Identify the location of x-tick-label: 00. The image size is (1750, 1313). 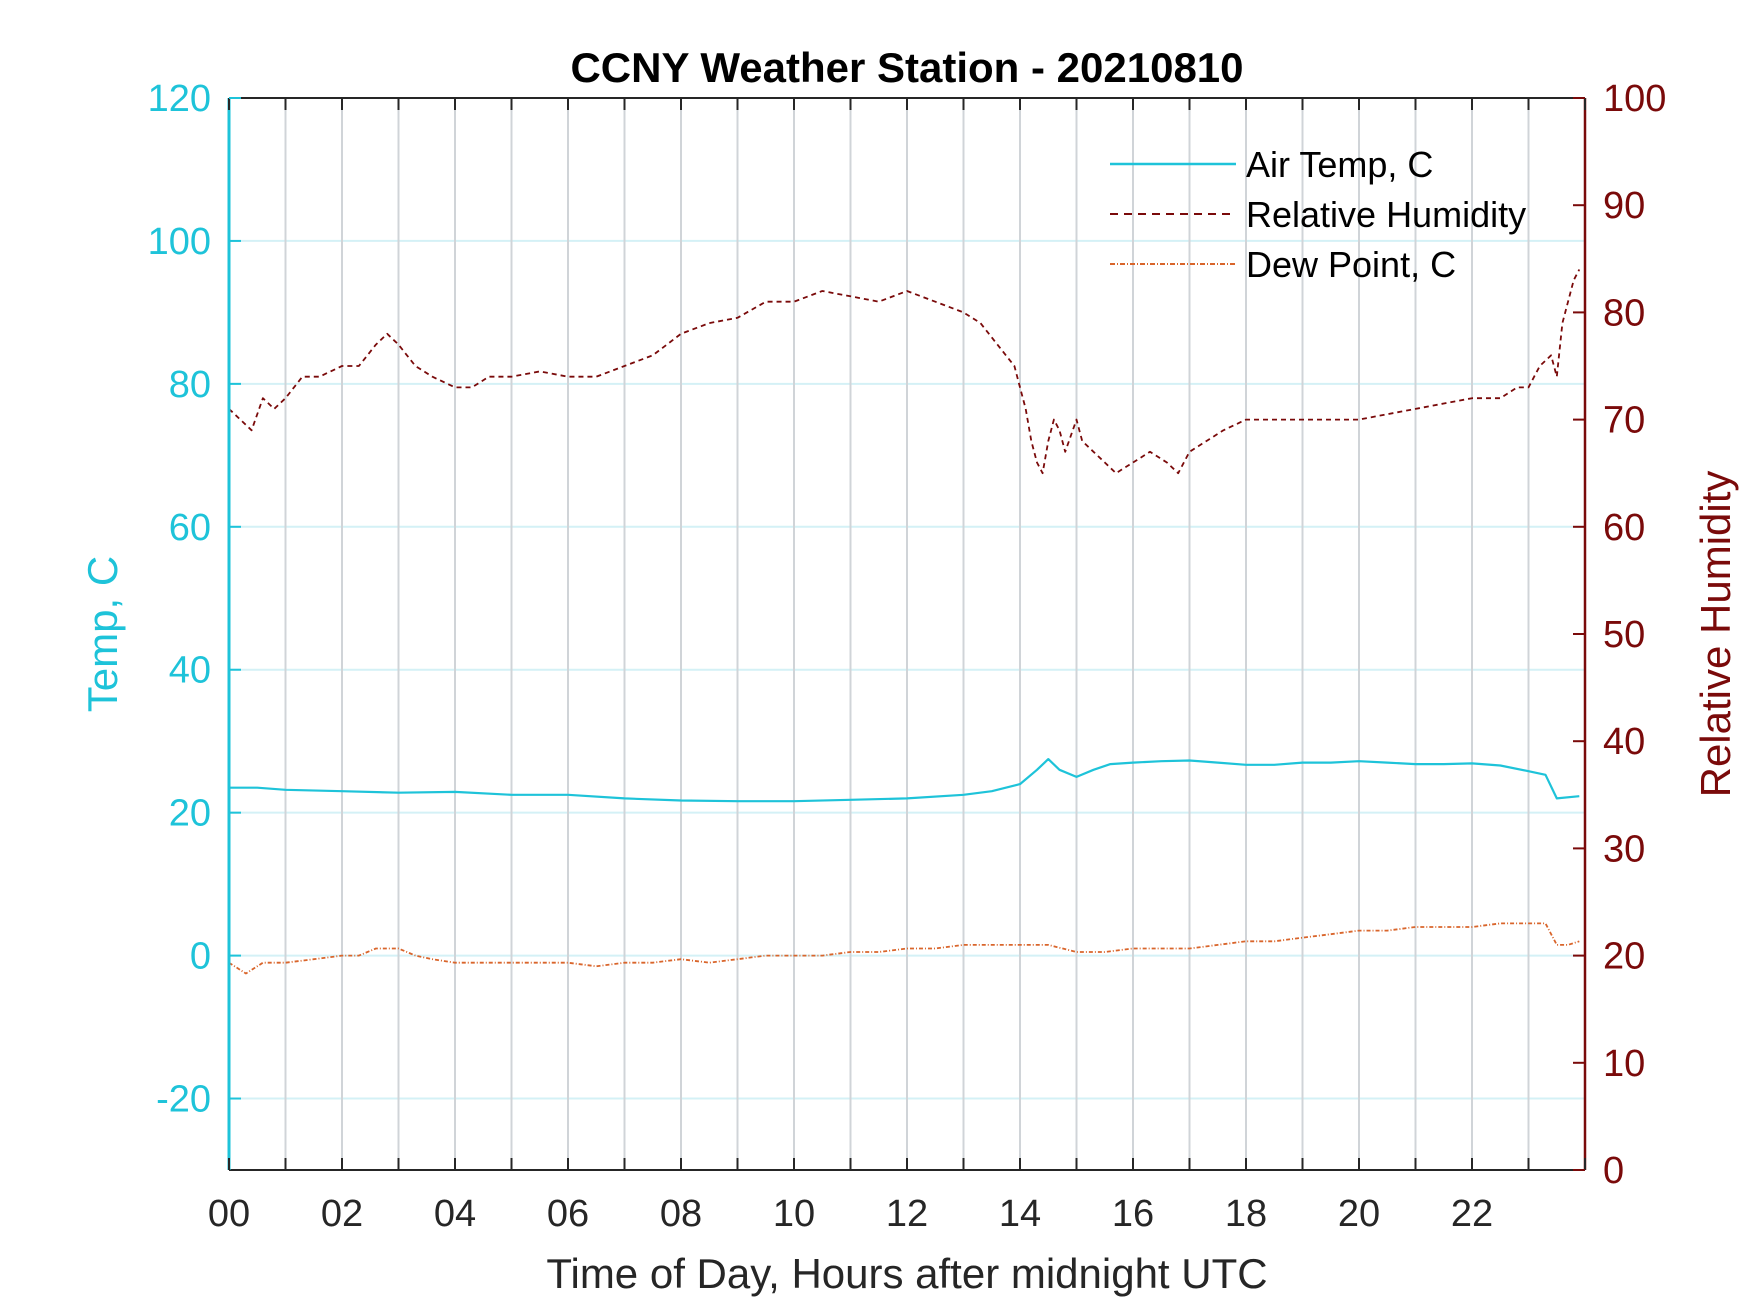
(229, 1214).